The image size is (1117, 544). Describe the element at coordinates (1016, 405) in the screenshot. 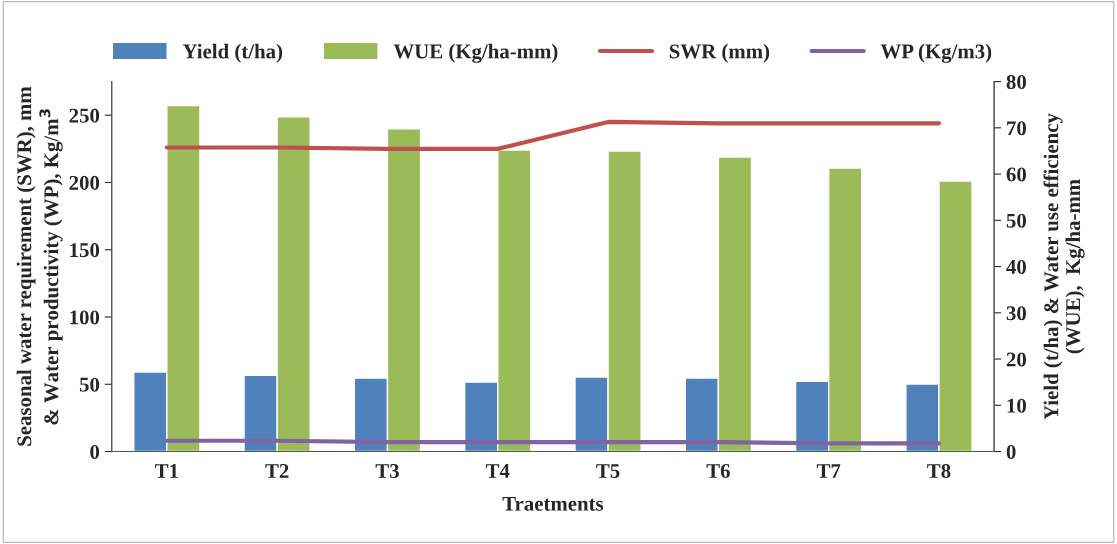

I see `y2-tick-label: 10` at that location.